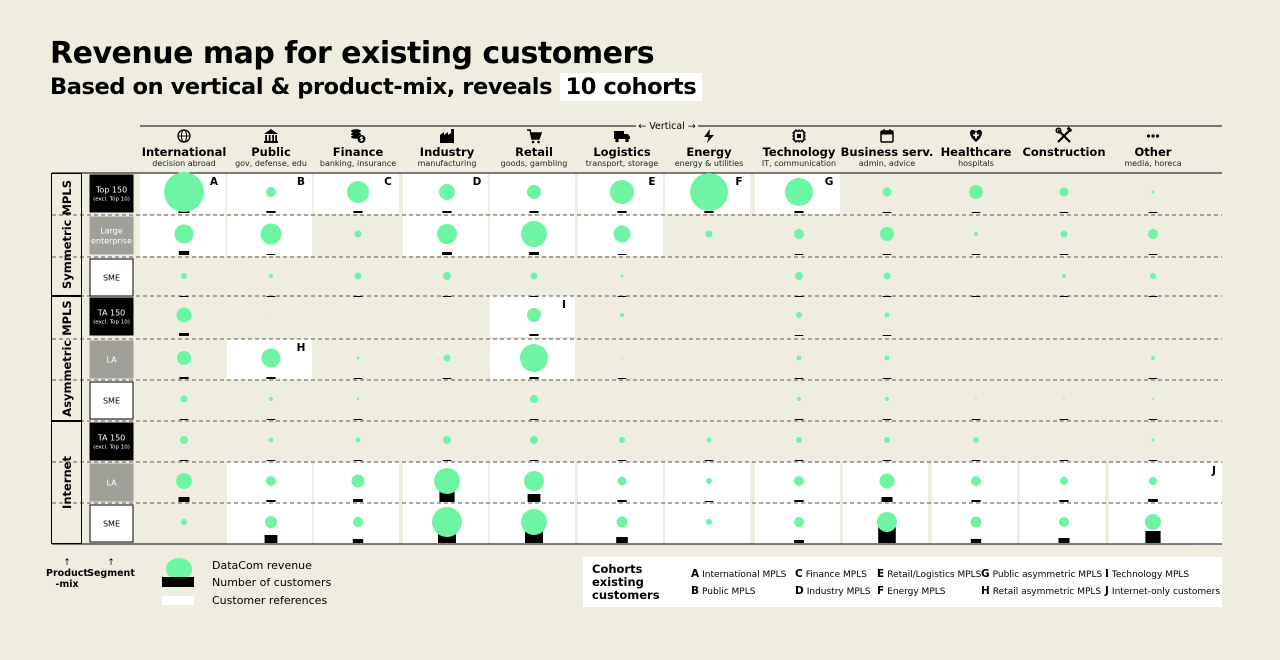 The height and width of the screenshot is (660, 1280). Describe the element at coordinates (535, 136) in the screenshot. I see `cart-icon` at that location.